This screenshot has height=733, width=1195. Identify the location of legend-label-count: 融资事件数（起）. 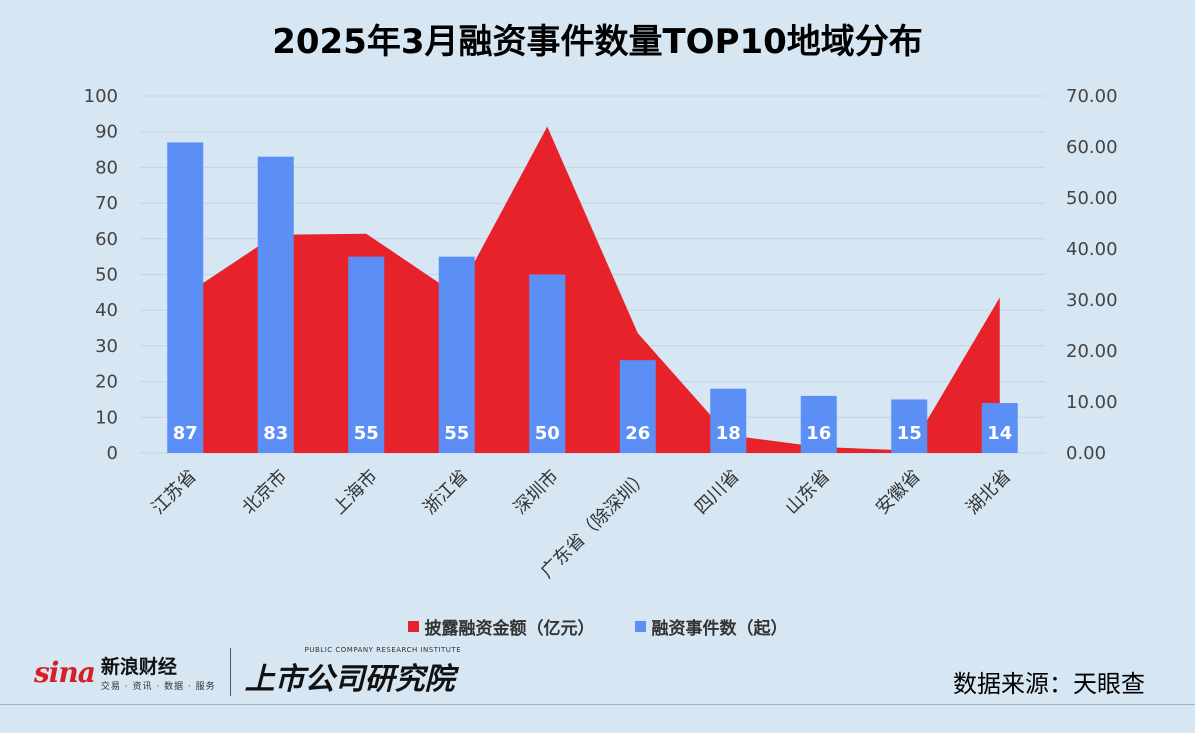
(719, 629).